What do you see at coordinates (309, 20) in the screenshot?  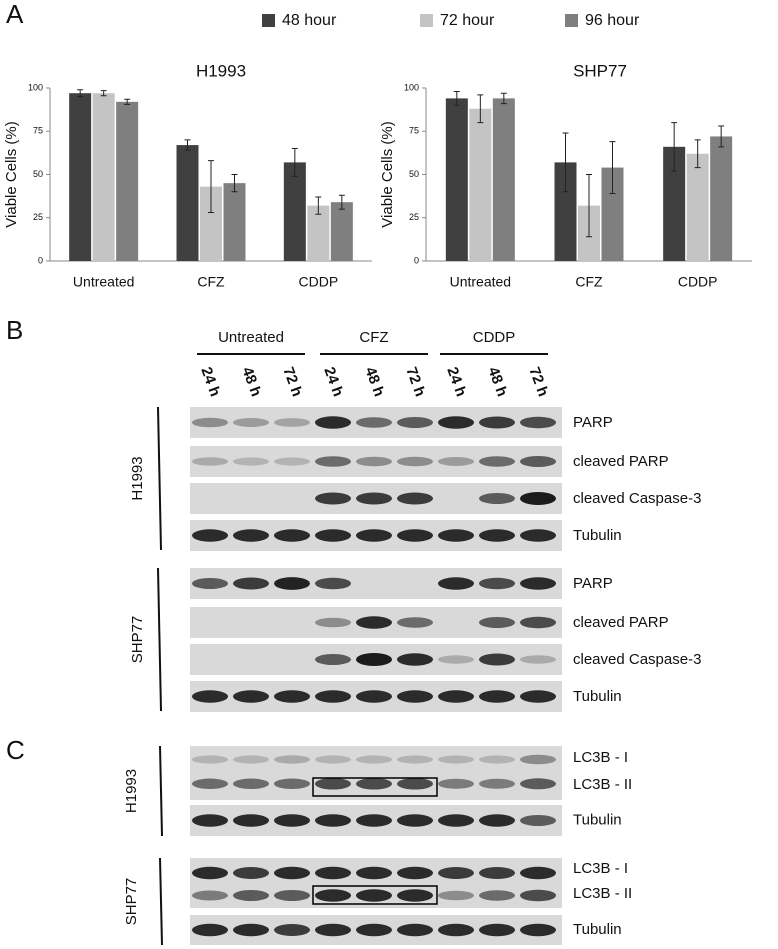 I see `legend-label: 48 hour` at bounding box center [309, 20].